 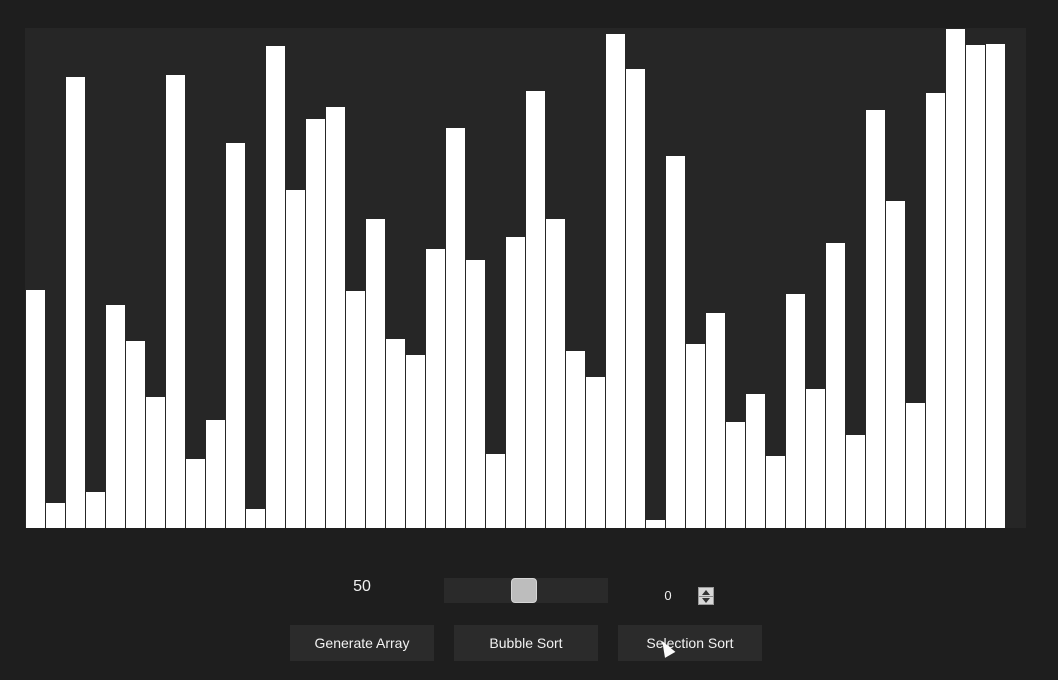 What do you see at coordinates (706, 592) in the screenshot?
I see `spin-up-icon` at bounding box center [706, 592].